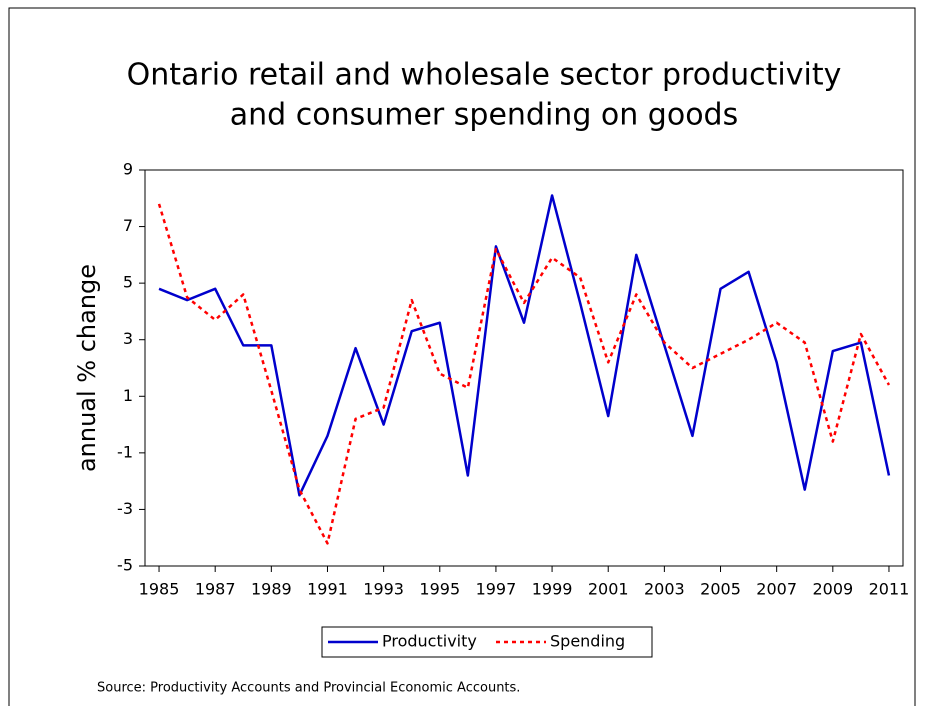  What do you see at coordinates (128, 338) in the screenshot?
I see `y-tick-label: 3` at bounding box center [128, 338].